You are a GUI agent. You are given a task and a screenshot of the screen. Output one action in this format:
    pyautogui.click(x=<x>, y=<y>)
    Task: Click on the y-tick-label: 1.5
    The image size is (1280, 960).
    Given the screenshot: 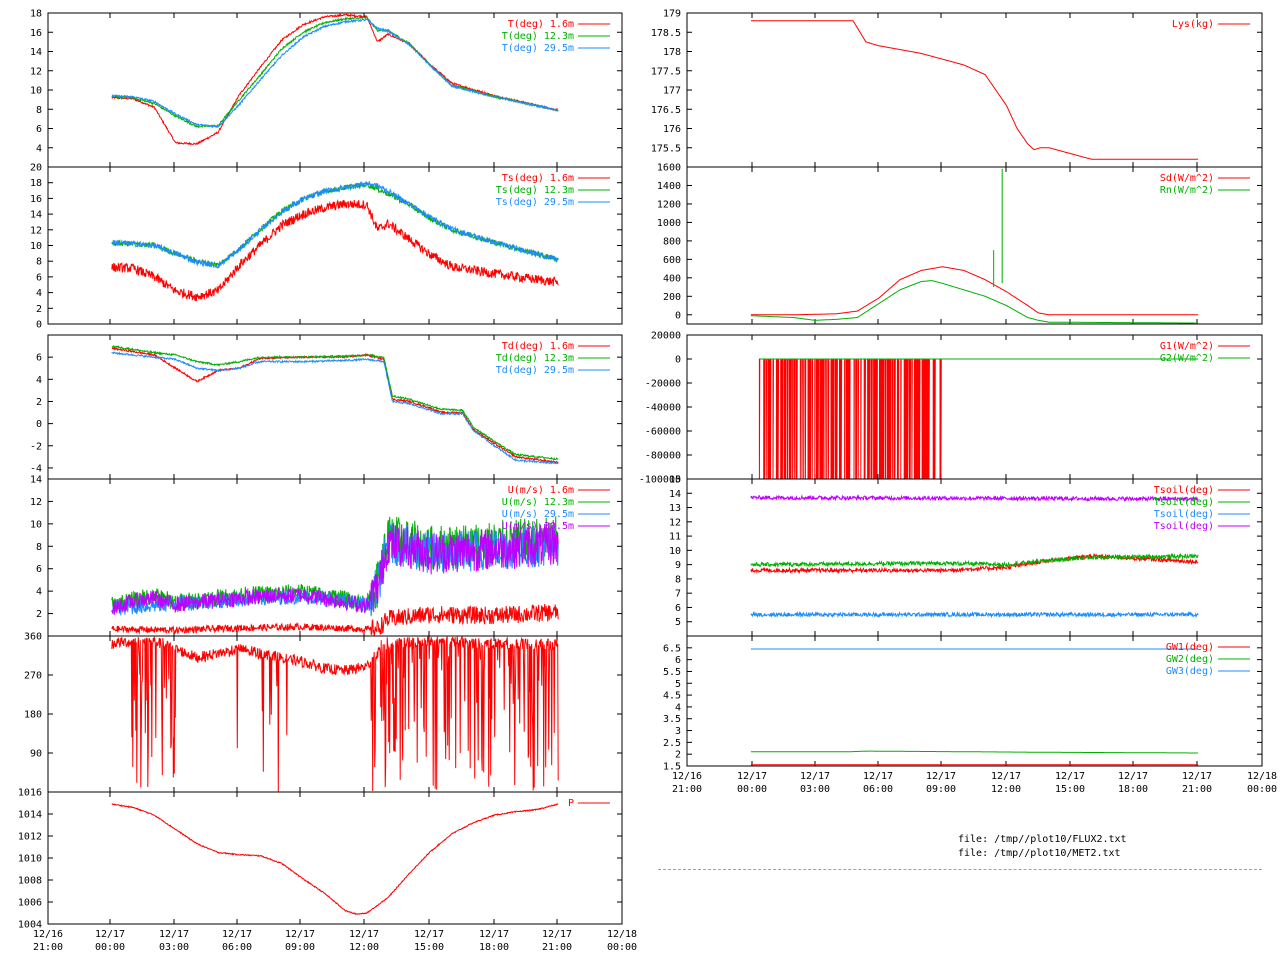 What is the action you would take?
    pyautogui.click(x=672, y=767)
    